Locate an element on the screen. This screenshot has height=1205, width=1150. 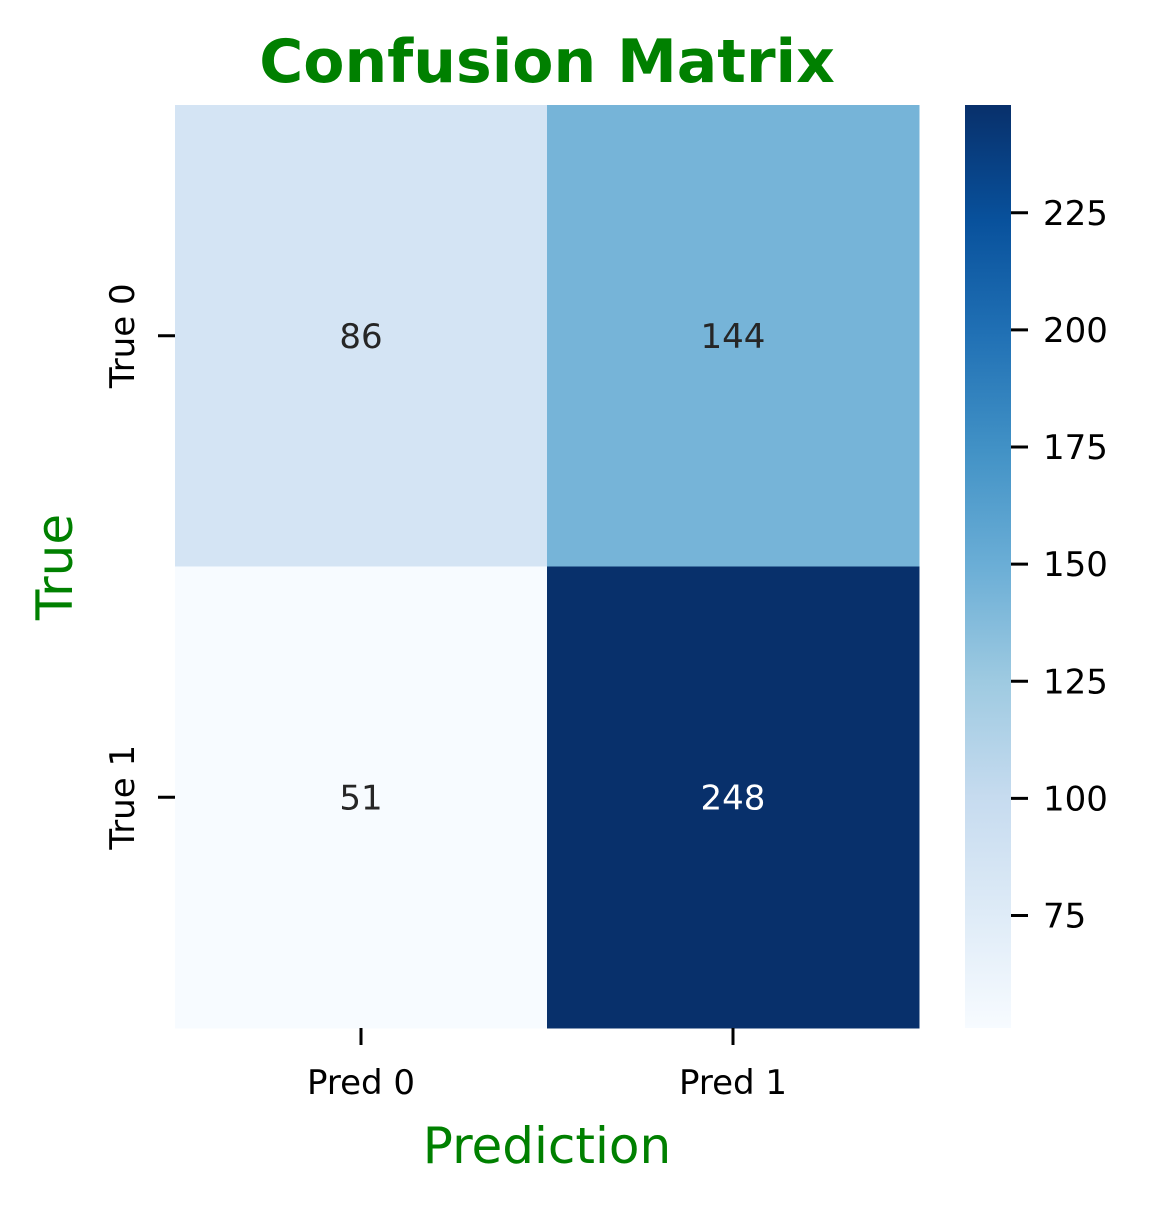
cell-value-r1-c0: 51 is located at coordinates (360, 798).